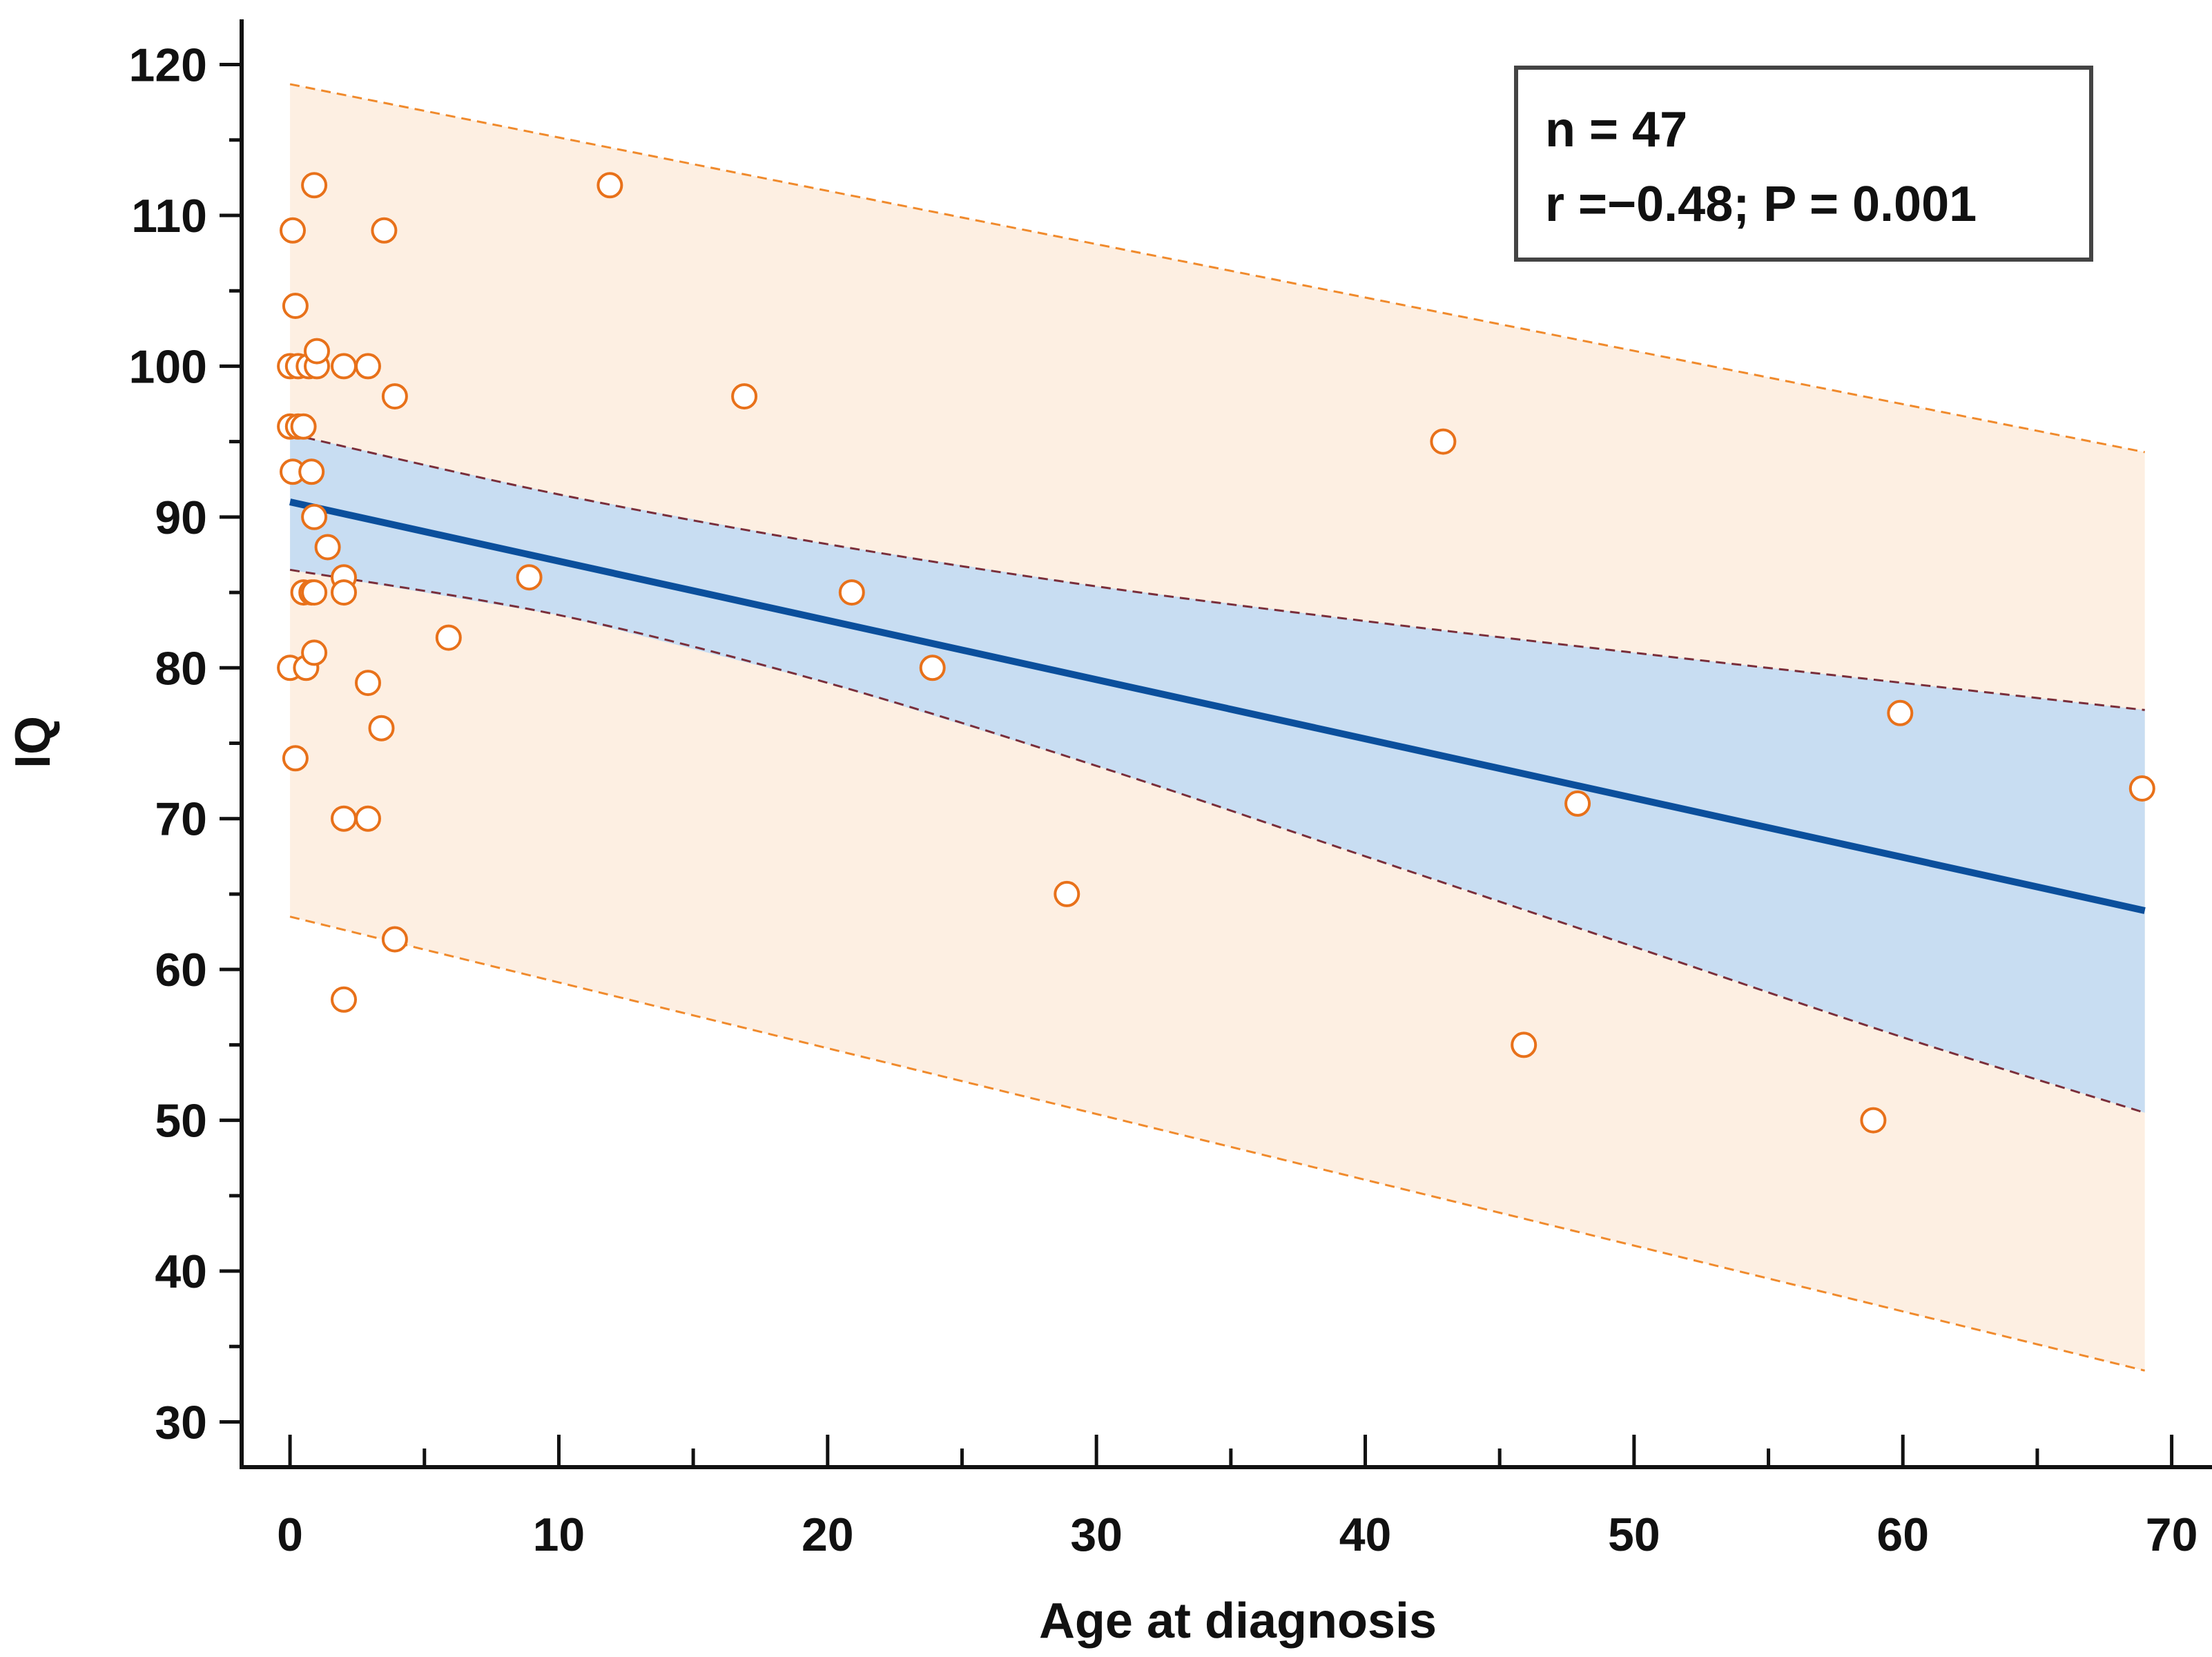 Image resolution: width=2212 pixels, height=1657 pixels. Describe the element at coordinates (169, 216) in the screenshot. I see `y-tick-label: 110` at that location.